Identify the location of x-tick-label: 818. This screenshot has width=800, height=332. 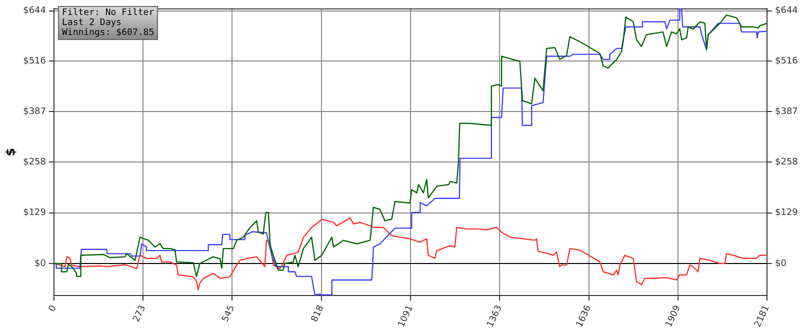
(318, 314).